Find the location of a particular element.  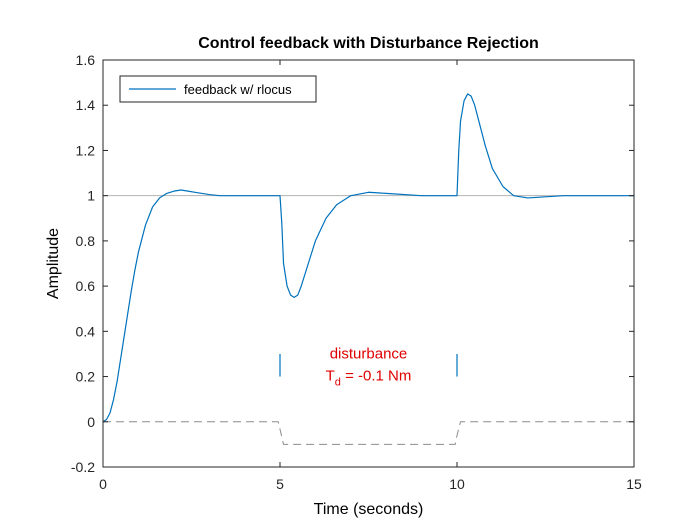

y-tick-label: 1.2 is located at coordinates (86, 150).